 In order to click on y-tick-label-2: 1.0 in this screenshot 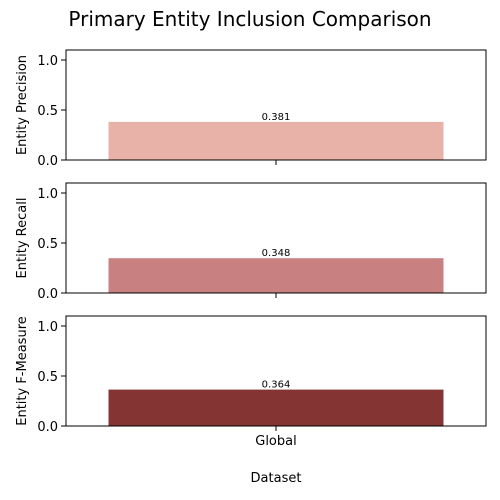, I will do `click(47, 194)`.